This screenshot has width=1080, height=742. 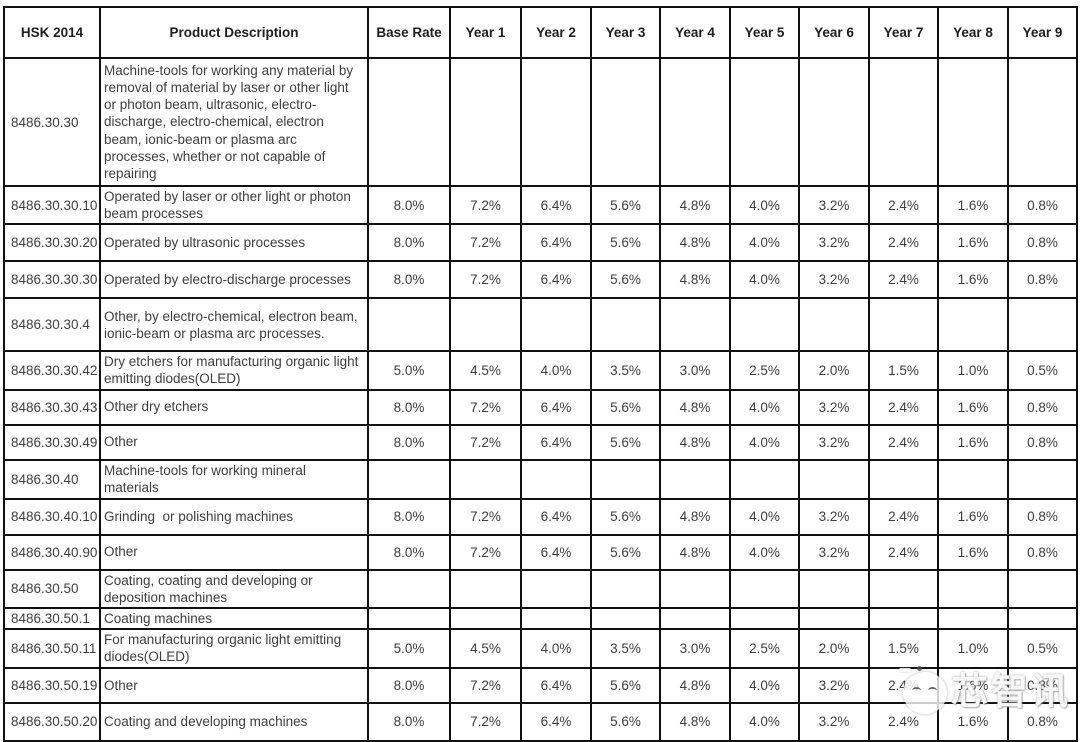 I want to click on table-row: 8486.30.50.1 Coating machines, so click(x=540, y=618).